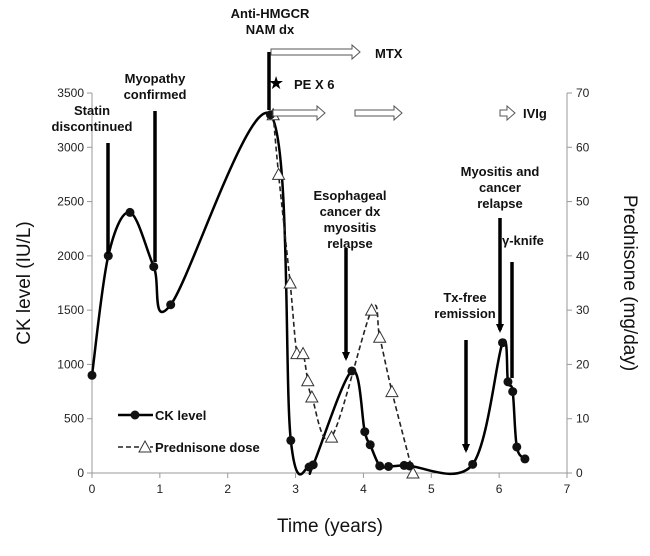 The width and height of the screenshot is (650, 556). I want to click on legend: CK level Prednisone dose, so click(189, 431).